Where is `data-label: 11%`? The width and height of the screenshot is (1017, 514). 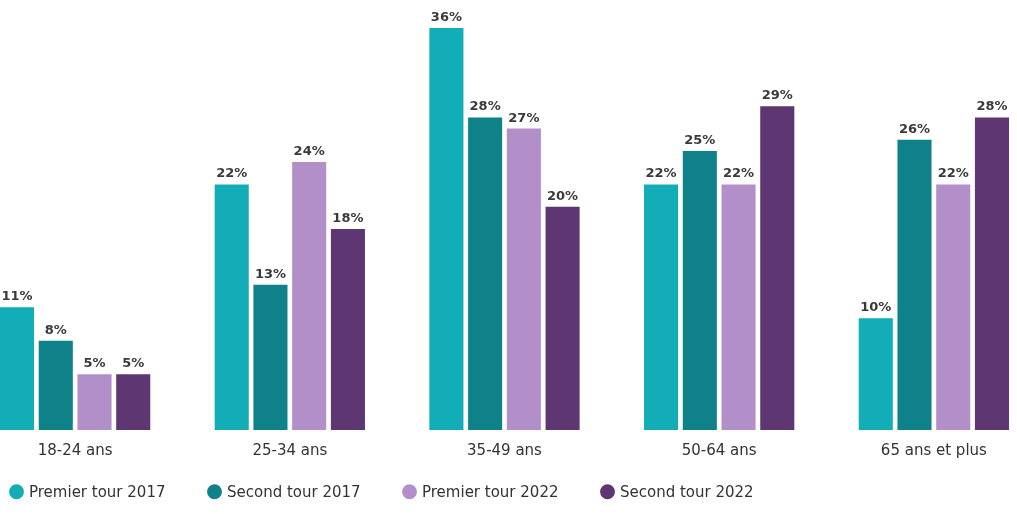
data-label: 11% is located at coordinates (17, 296).